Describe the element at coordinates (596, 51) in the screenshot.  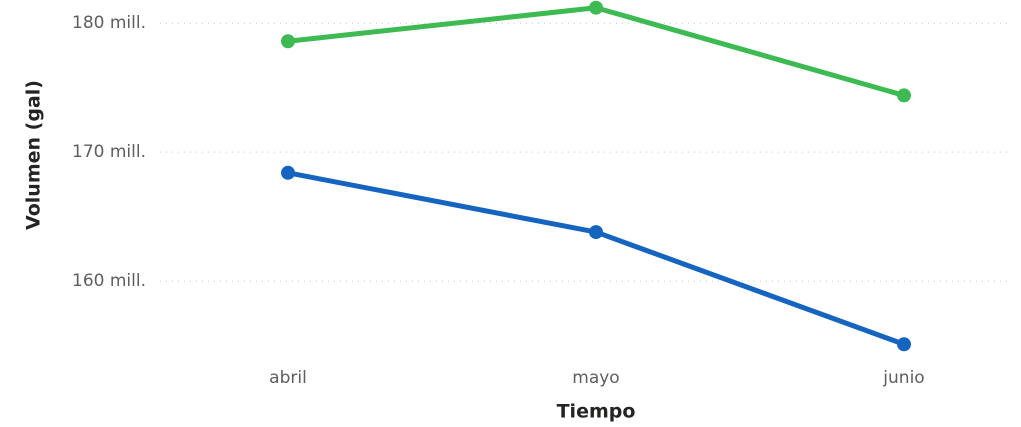
I see `series-line` at that location.